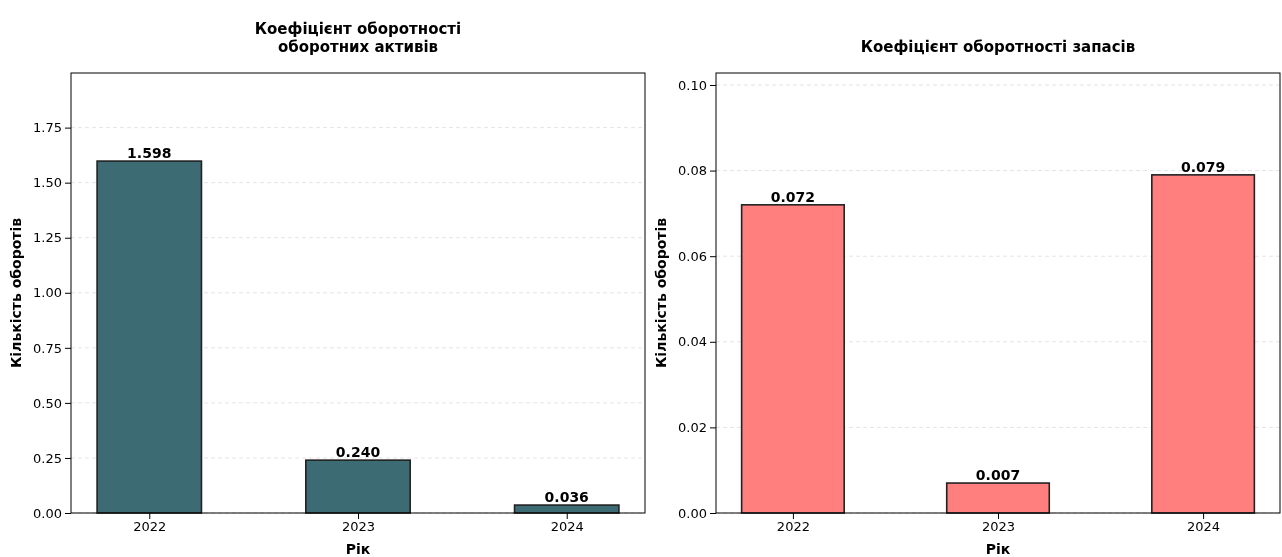 The height and width of the screenshot is (557, 1282). Describe the element at coordinates (692, 342) in the screenshot. I see `y-tick-label: 0.04` at that location.